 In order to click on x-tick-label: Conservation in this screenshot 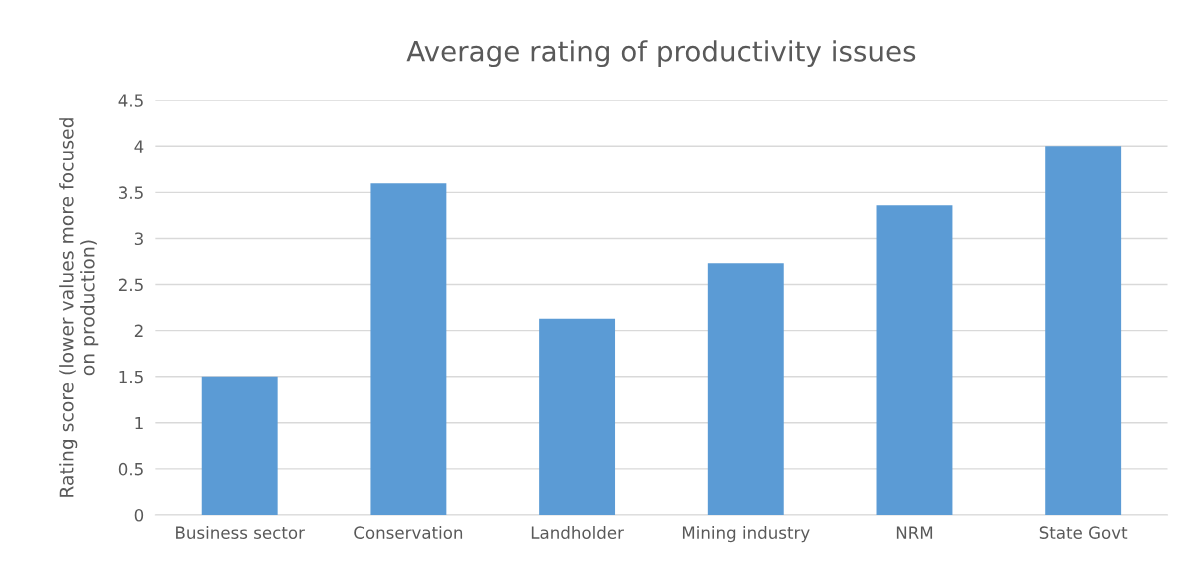, I will do `click(408, 532)`.